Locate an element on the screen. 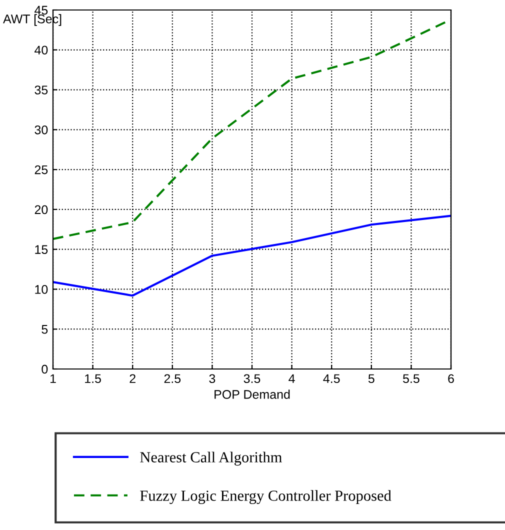 The image size is (505, 530). y-tick-label: 0 is located at coordinates (45, 369).